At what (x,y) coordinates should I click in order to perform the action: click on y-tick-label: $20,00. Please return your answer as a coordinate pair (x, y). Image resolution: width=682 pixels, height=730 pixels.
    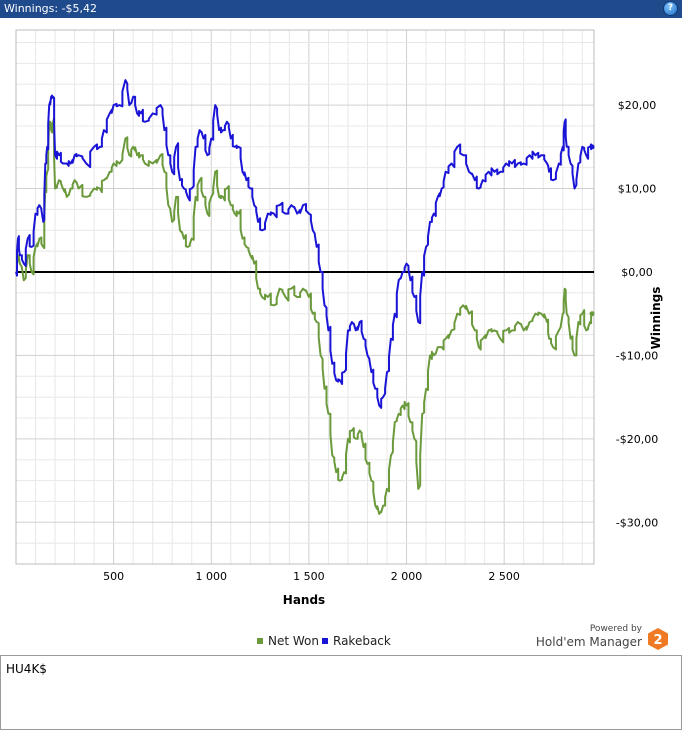
    Looking at the image, I should click on (637, 105).